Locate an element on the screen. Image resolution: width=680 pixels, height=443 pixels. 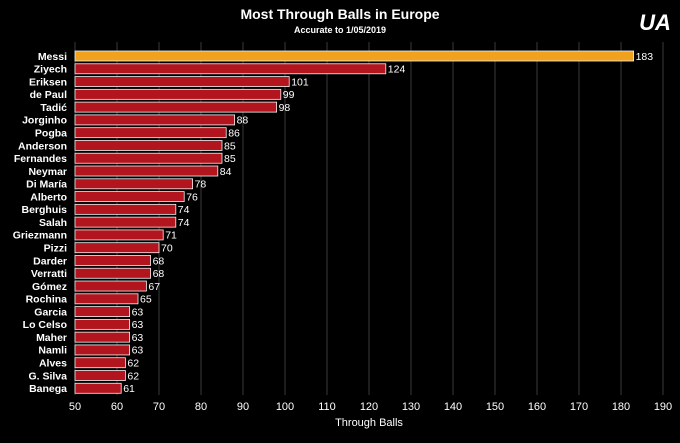
category-label: Salah is located at coordinates (53, 223).